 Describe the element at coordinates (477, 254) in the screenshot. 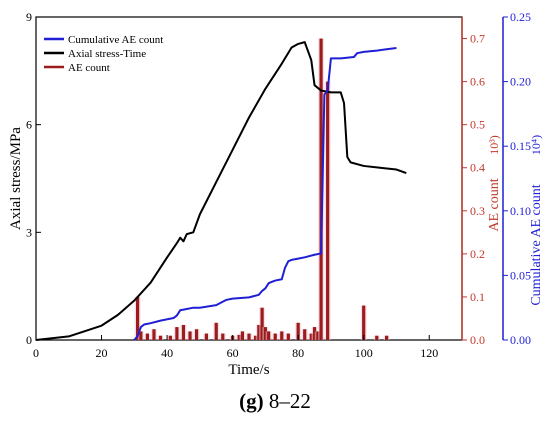

I see `ae-count-tick-label-2: 0.2` at that location.